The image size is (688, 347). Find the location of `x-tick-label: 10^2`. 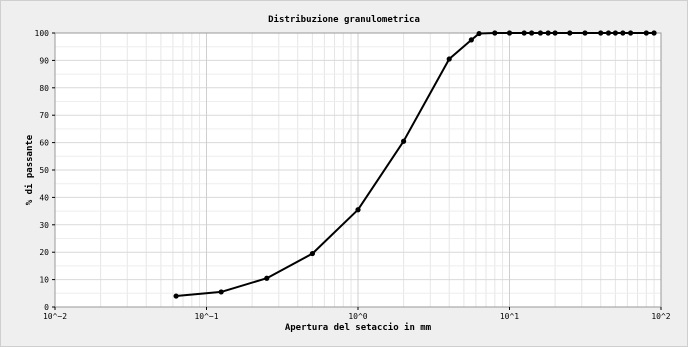

x-tick-label: 10^2 is located at coordinates (660, 316).